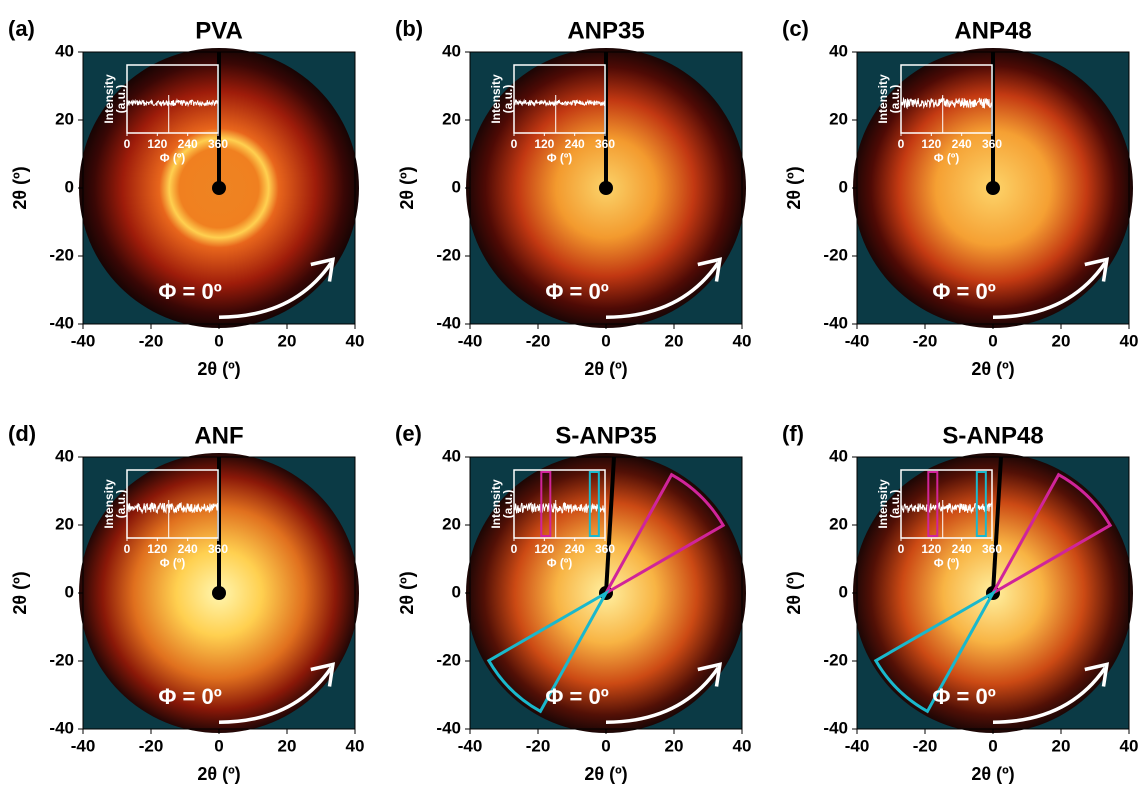 Image resolution: width=1148 pixels, height=800 pixels. I want to click on x-tick-label: -40, so click(83, 745).